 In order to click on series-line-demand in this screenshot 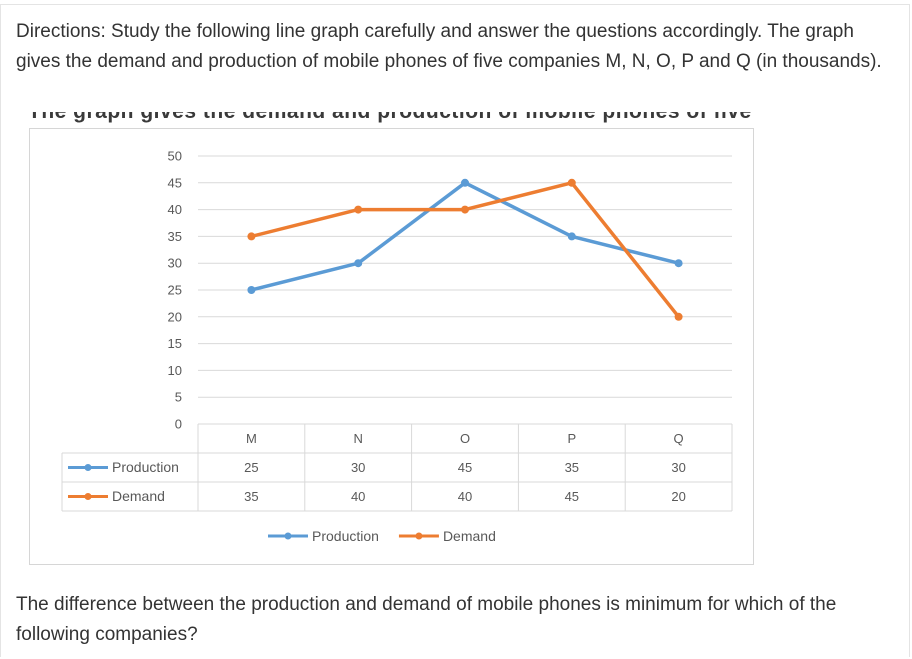, I will do `click(465, 250)`.